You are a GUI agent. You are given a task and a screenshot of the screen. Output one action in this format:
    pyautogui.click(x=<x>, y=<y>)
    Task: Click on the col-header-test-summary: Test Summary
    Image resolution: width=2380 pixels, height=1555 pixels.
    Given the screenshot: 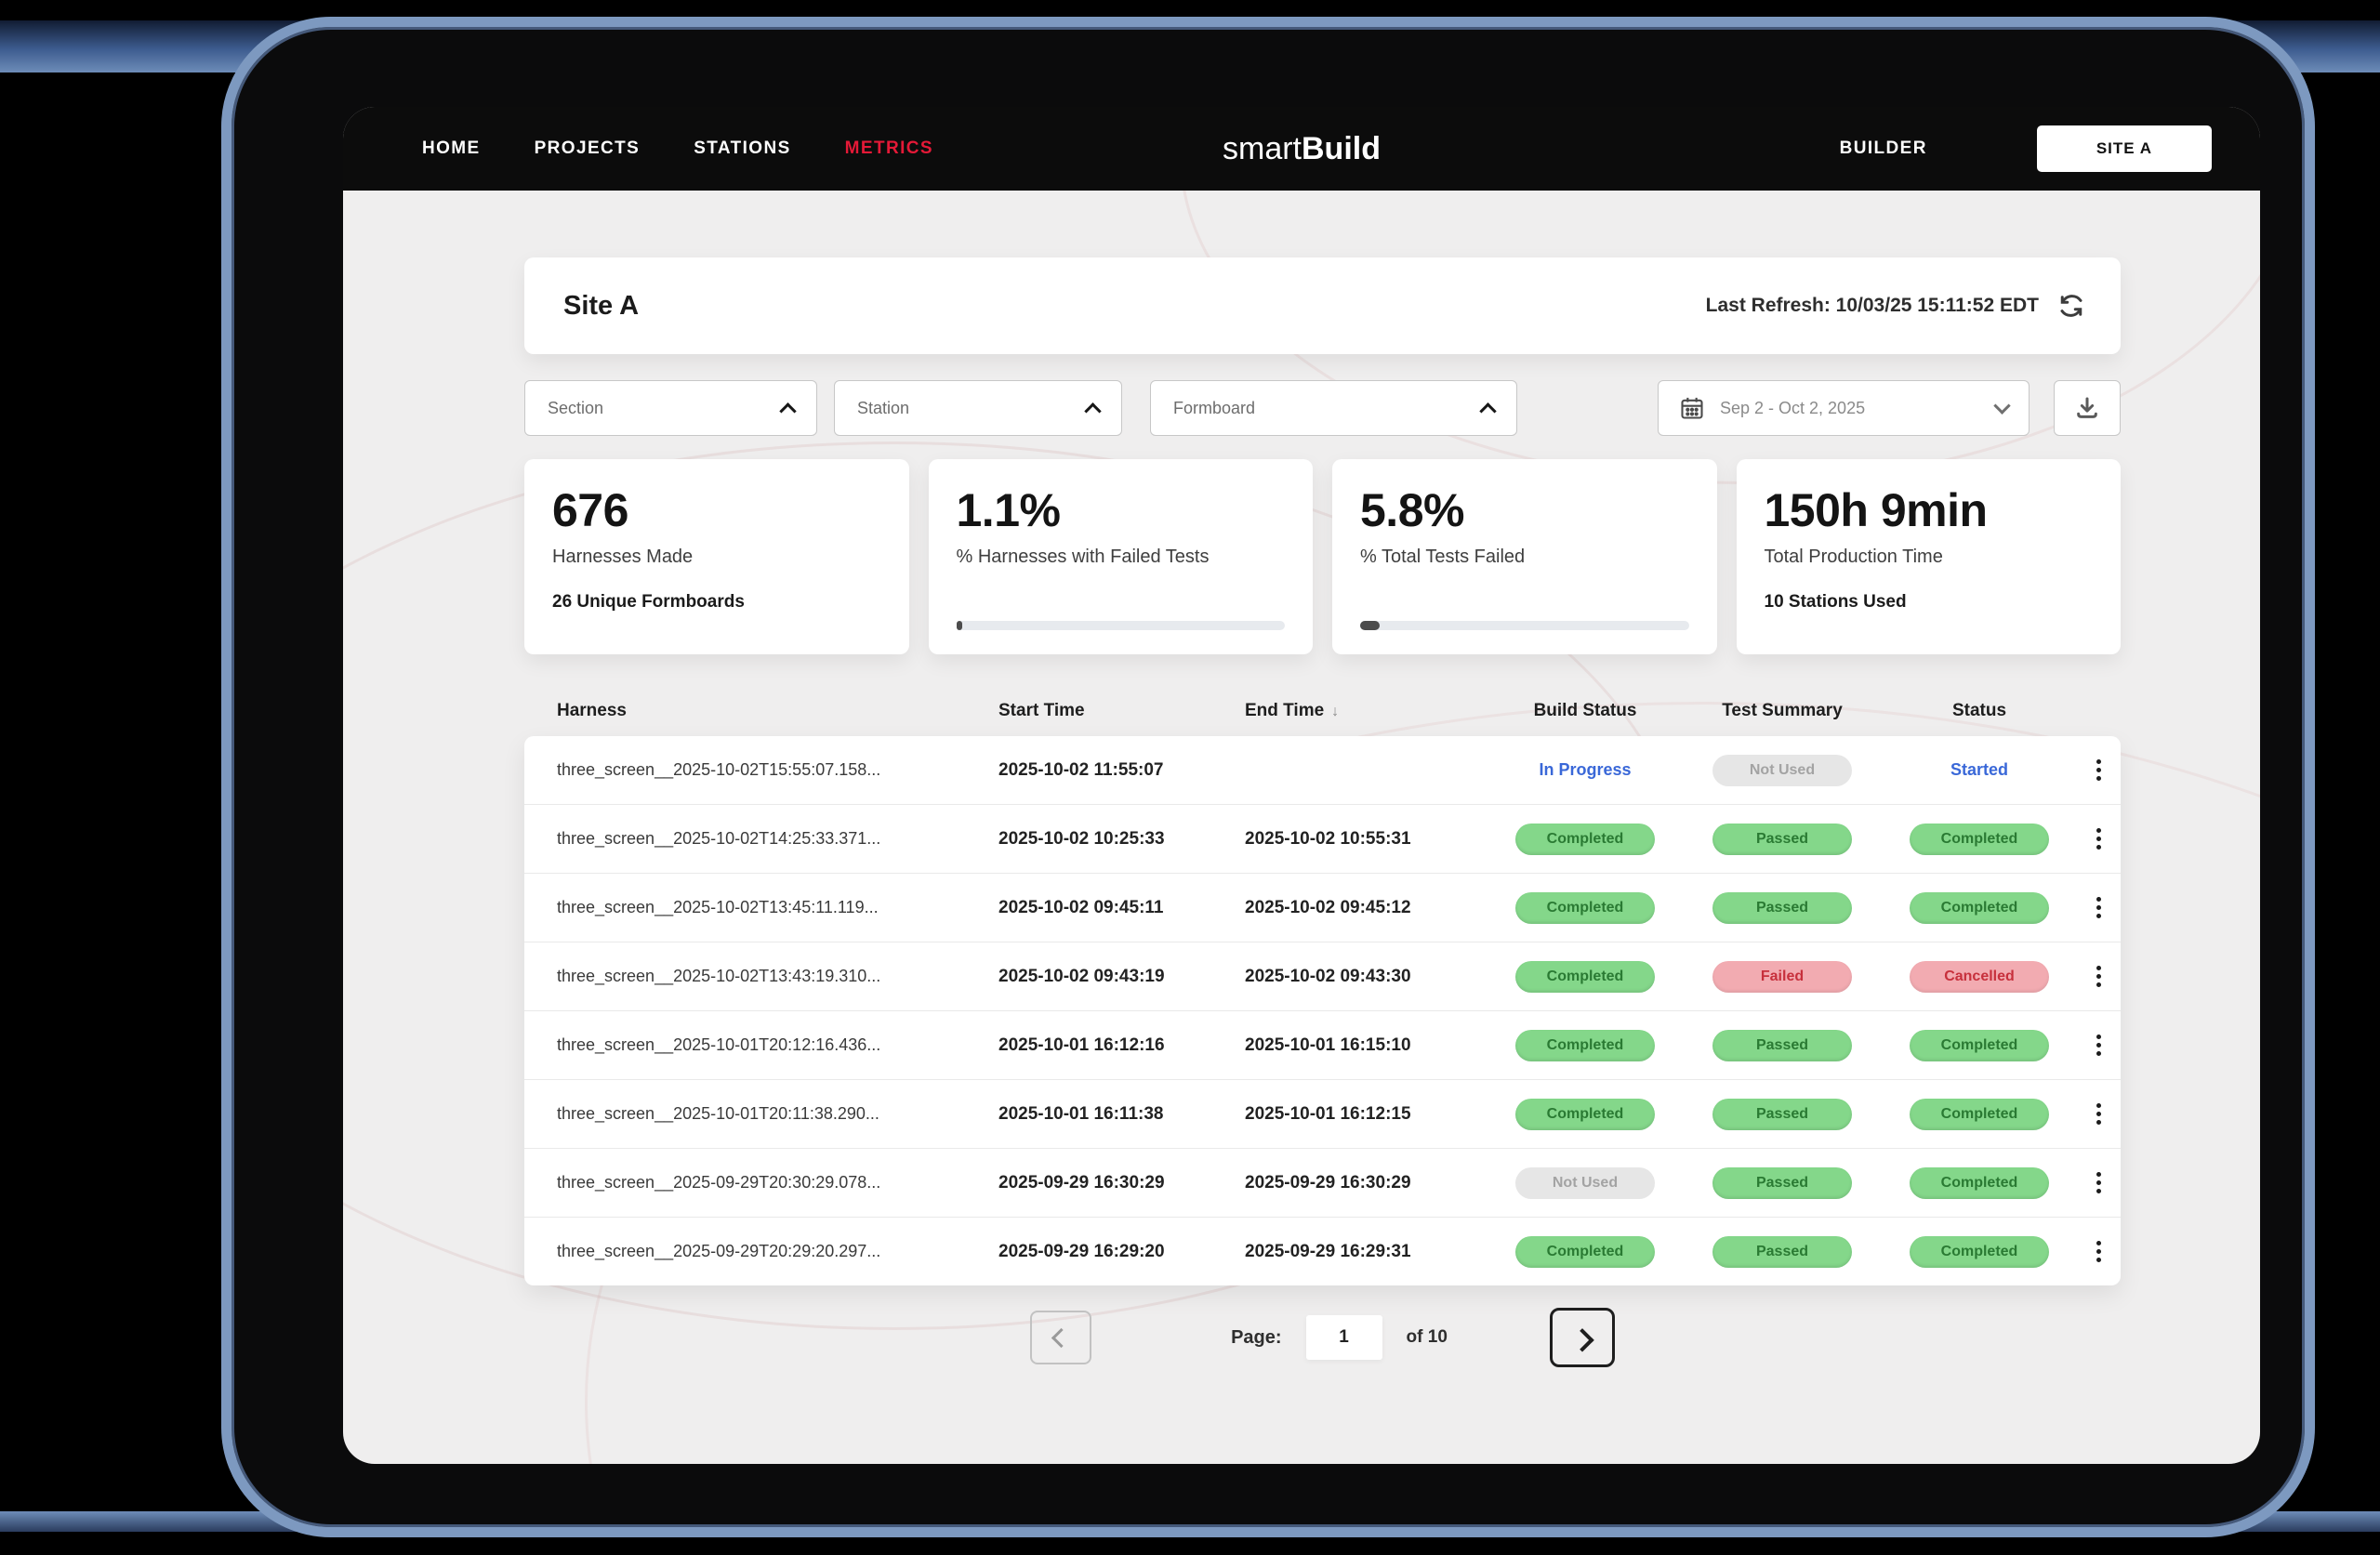 What is the action you would take?
    pyautogui.click(x=1782, y=710)
    